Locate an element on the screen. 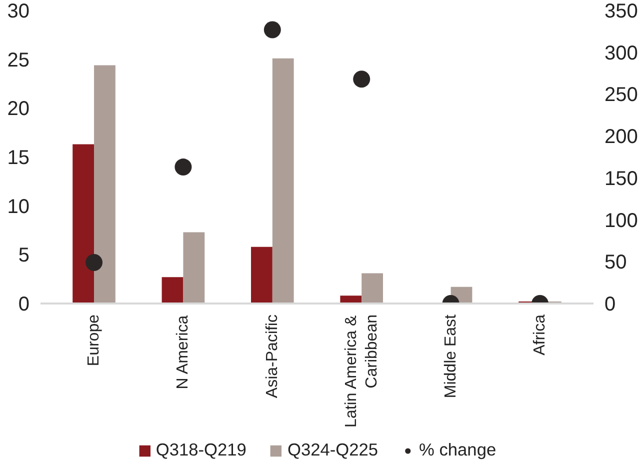 This screenshot has height=474, width=640. x-tick-label: N America is located at coordinates (183, 352).